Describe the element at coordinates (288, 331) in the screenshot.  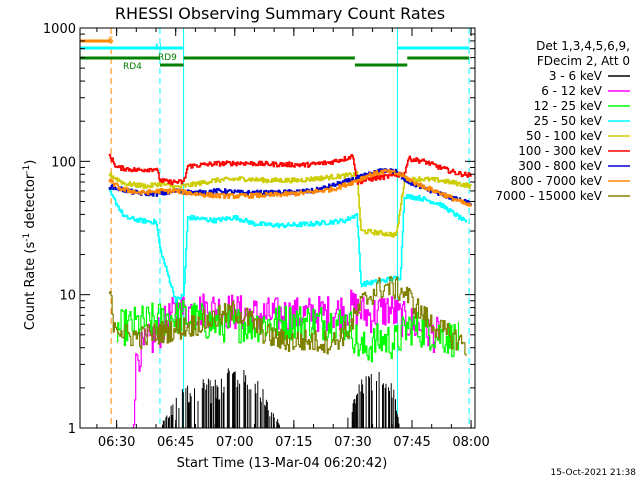
I see `series-line-12-25-kev` at that location.